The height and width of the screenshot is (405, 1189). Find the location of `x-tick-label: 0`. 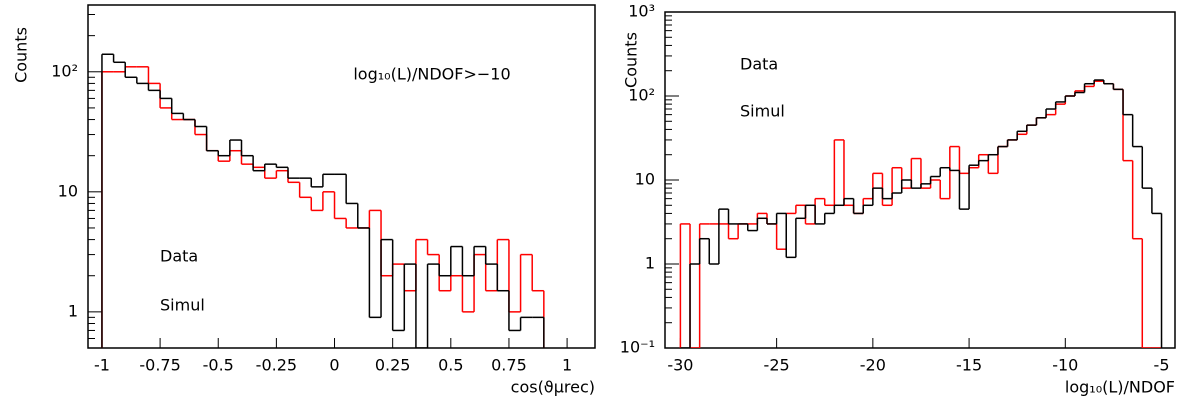

x-tick-label: 0 is located at coordinates (334, 365).